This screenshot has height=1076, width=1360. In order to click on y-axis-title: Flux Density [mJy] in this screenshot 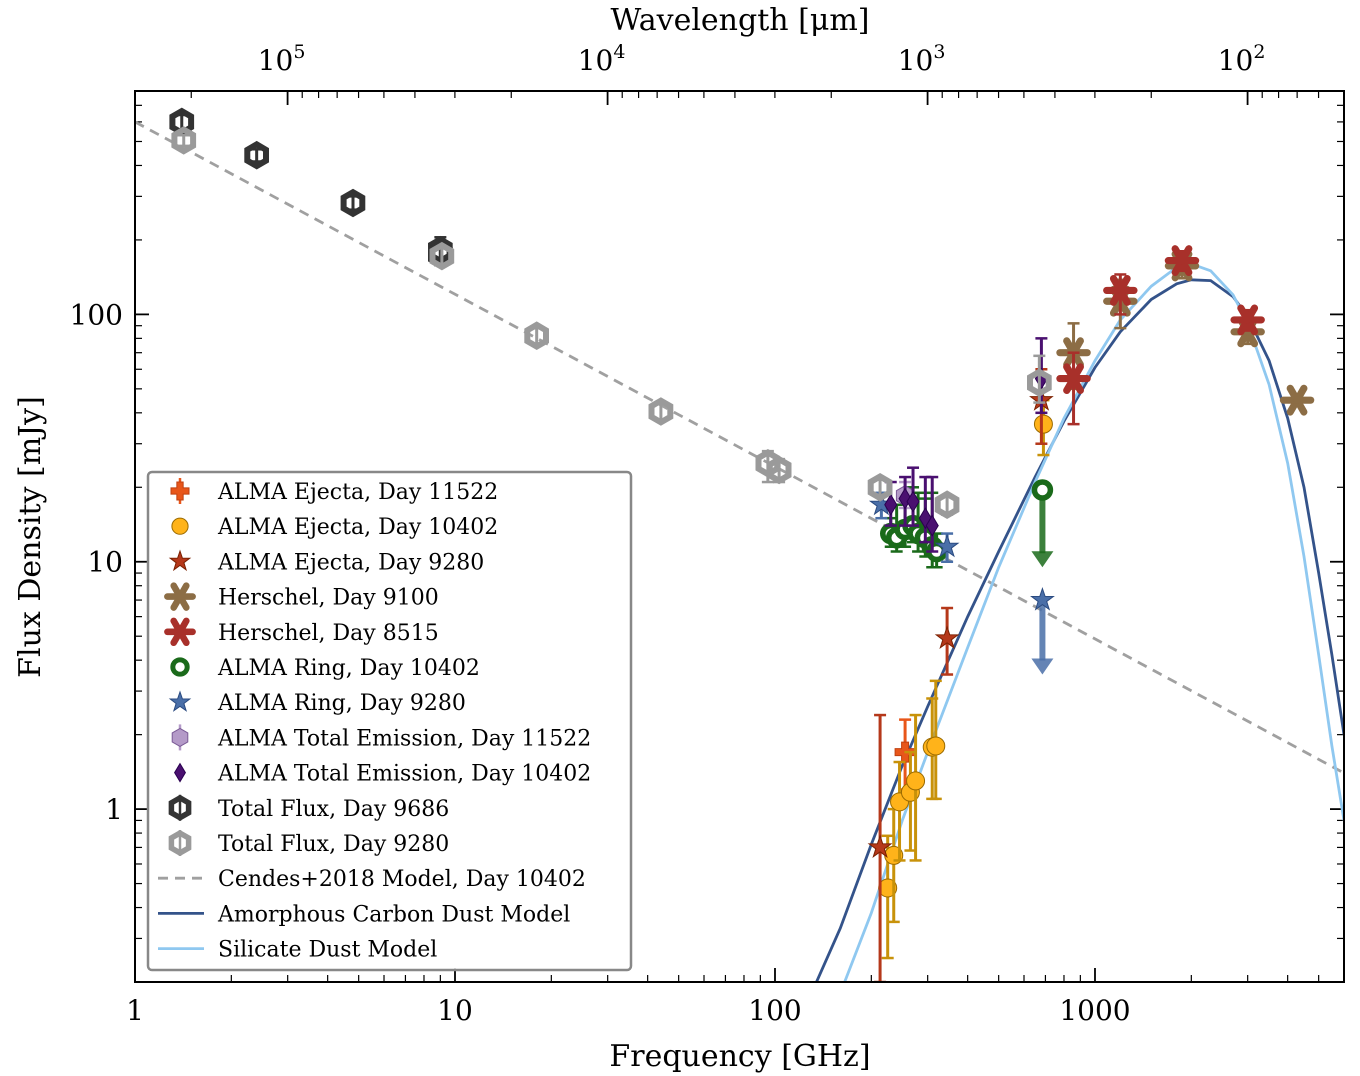, I will do `click(30, 537)`.